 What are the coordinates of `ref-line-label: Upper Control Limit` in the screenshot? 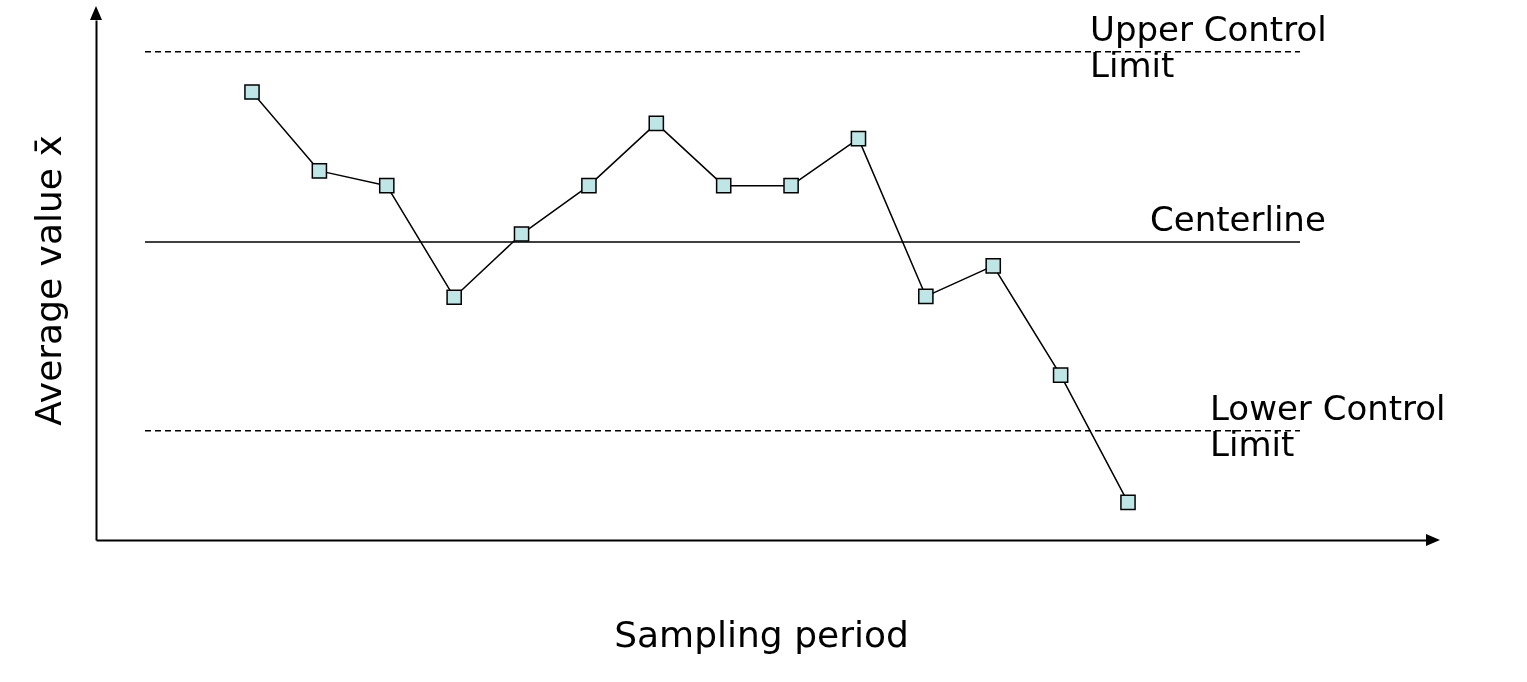 It's located at (1208, 46).